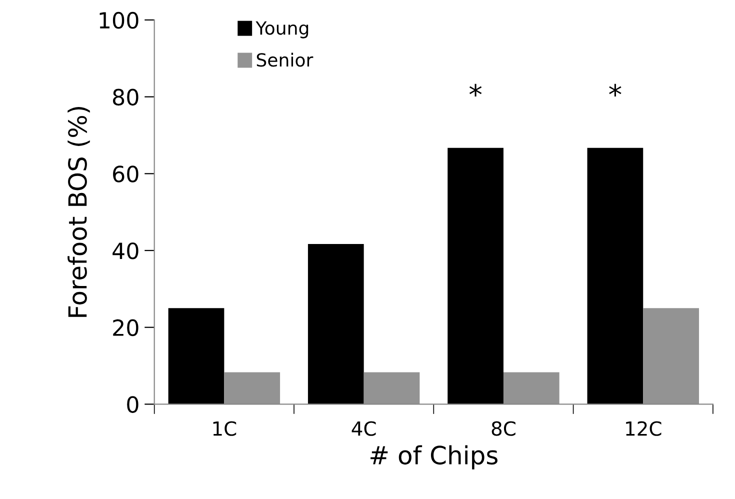  Describe the element at coordinates (125, 97) in the screenshot. I see `y-tick-label: 80` at that location.